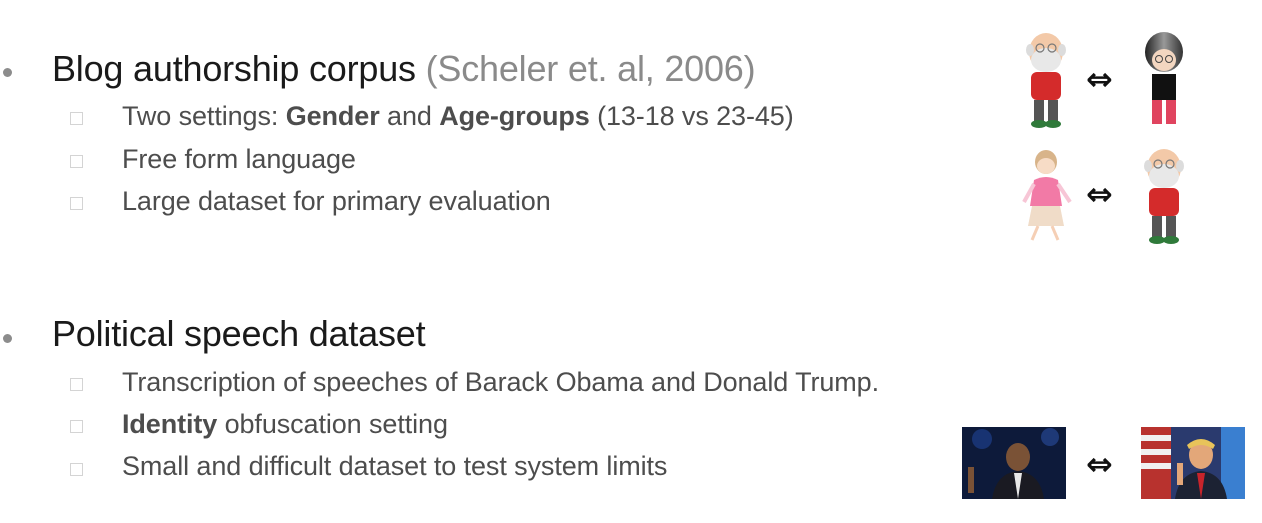  What do you see at coordinates (239, 159) in the screenshot?
I see `sub-item-free-form: Free form language` at bounding box center [239, 159].